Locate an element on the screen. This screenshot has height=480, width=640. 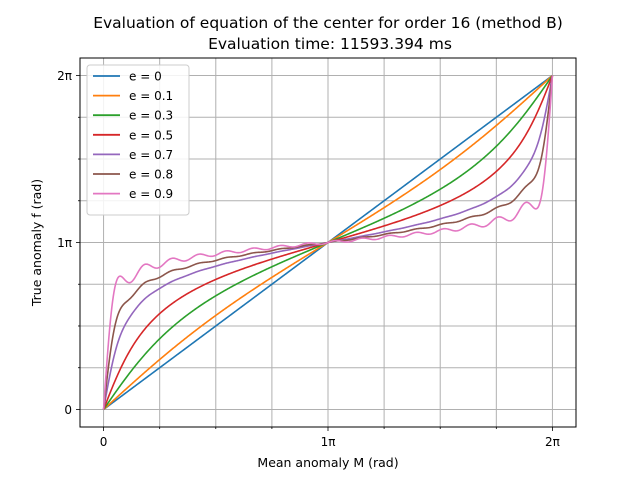
legend-label: e = 0.1 is located at coordinates (151, 96).